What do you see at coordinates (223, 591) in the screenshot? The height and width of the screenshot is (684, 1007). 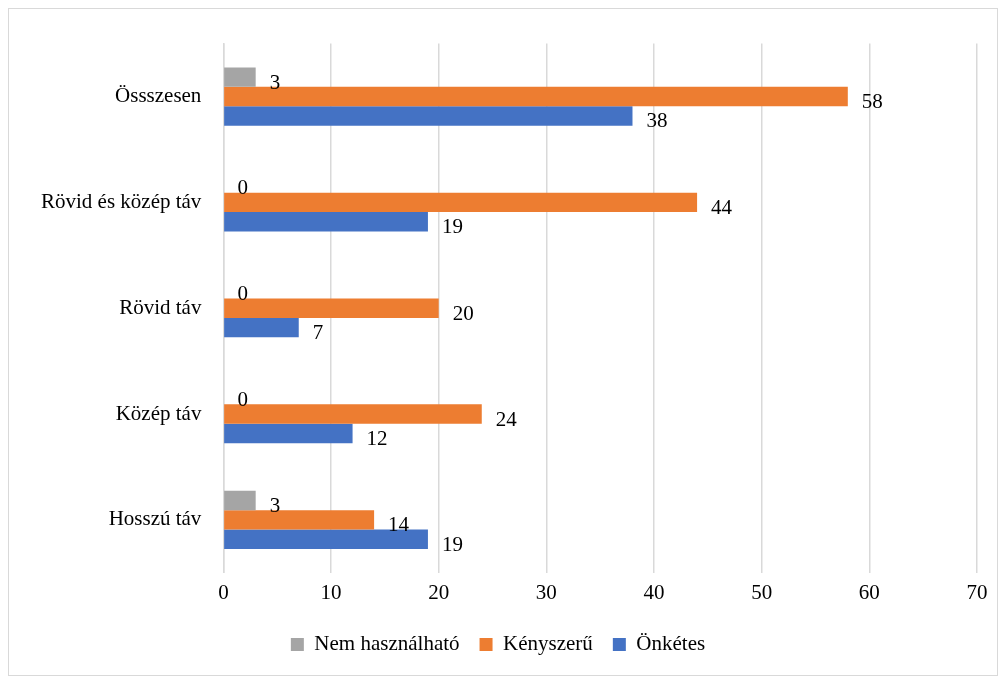 I see `x-tick-label: 0` at bounding box center [223, 591].